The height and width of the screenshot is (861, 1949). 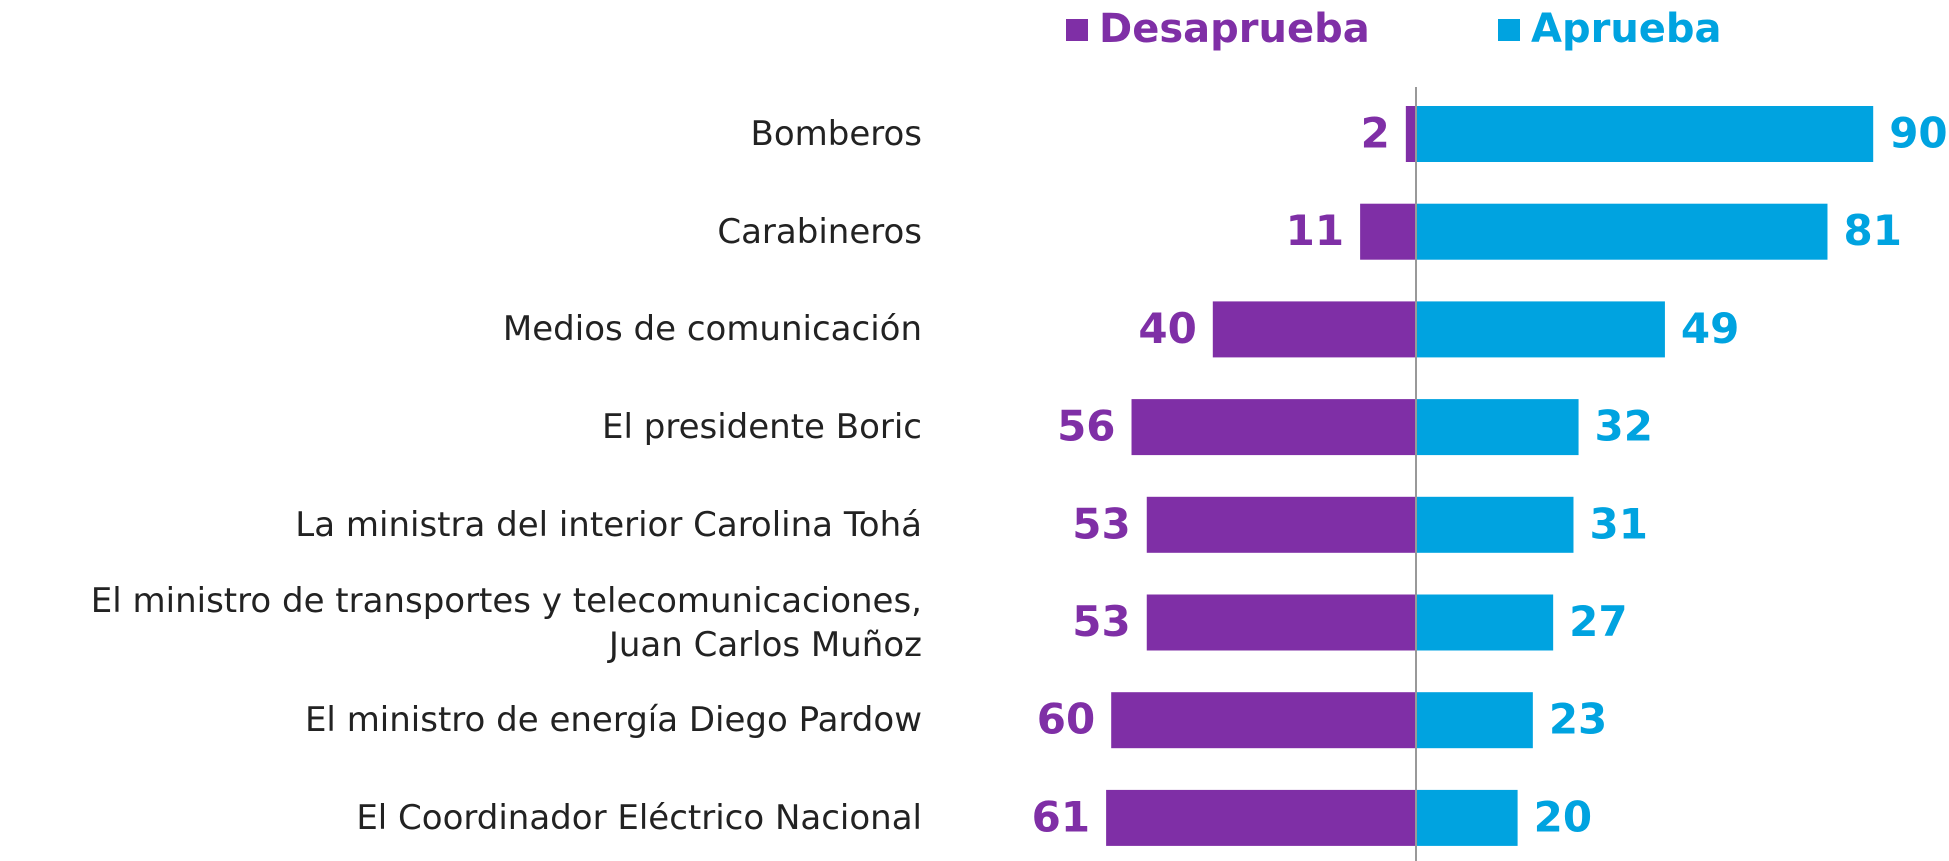 What do you see at coordinates (1918, 133) in the screenshot?
I see `value-label: 90` at bounding box center [1918, 133].